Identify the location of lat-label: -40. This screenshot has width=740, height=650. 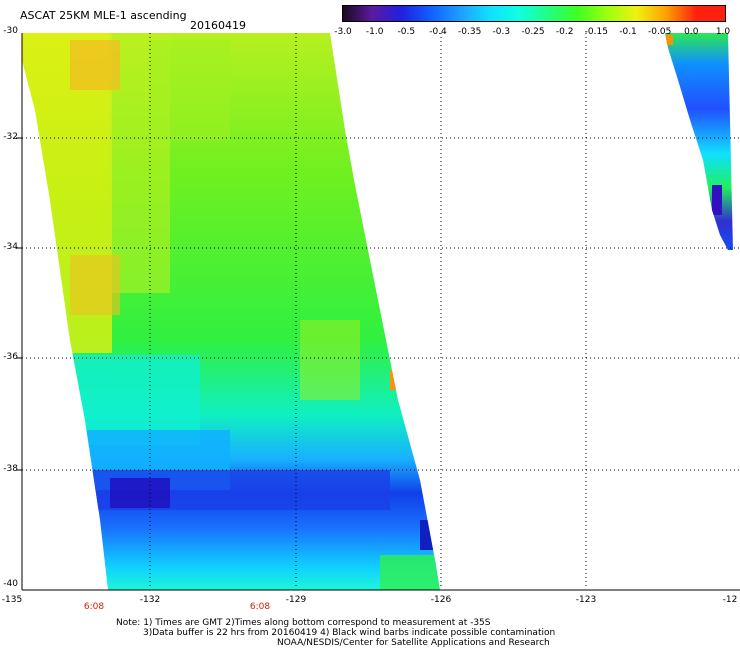
(10, 584).